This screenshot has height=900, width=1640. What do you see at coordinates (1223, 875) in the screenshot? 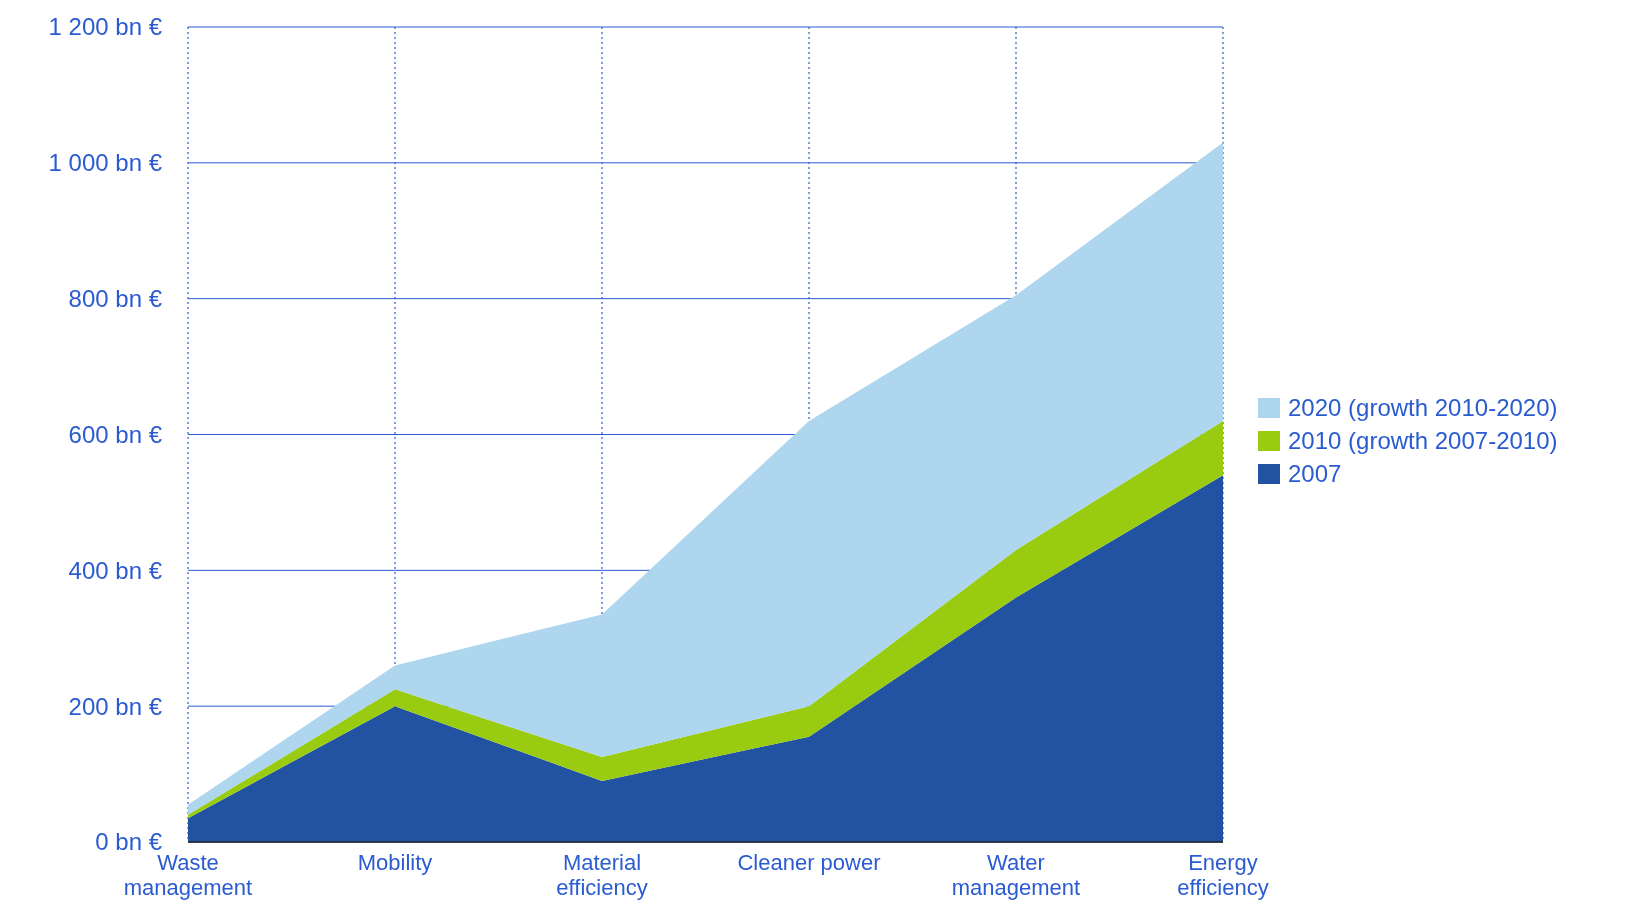
I see `x-tick-label: Energy efficiency` at bounding box center [1223, 875].